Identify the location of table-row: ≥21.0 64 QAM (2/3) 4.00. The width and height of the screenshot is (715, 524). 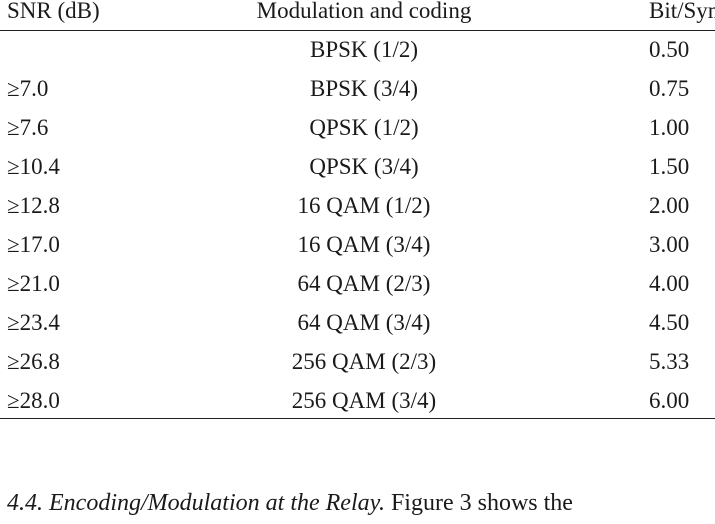
(357, 284).